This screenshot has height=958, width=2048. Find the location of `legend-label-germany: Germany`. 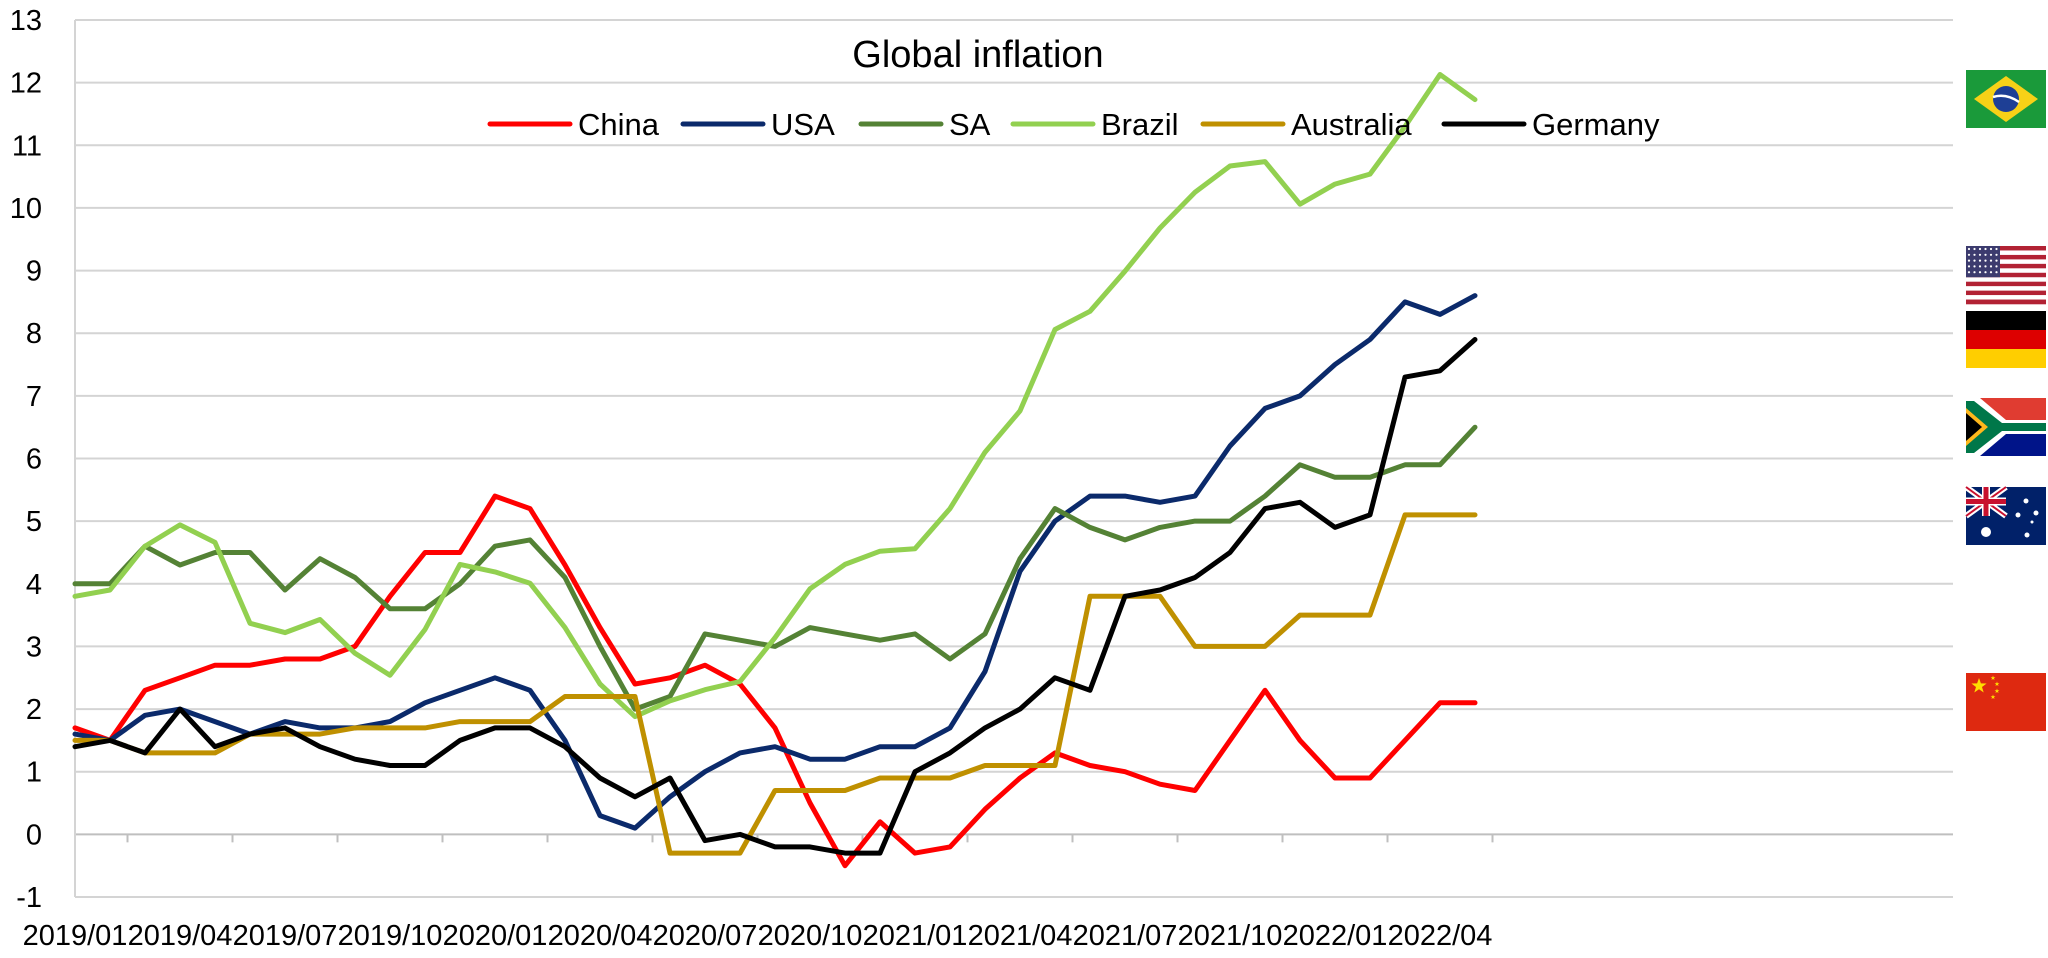

legend-label-germany: Germany is located at coordinates (1596, 124).